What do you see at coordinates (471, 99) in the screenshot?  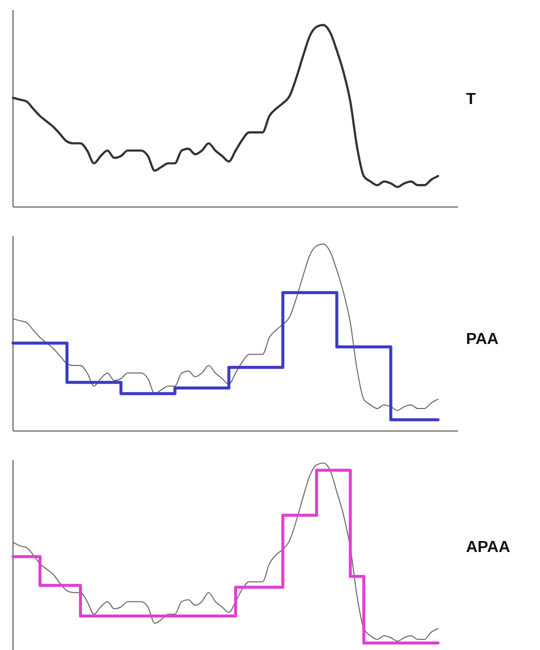 I see `text: T` at bounding box center [471, 99].